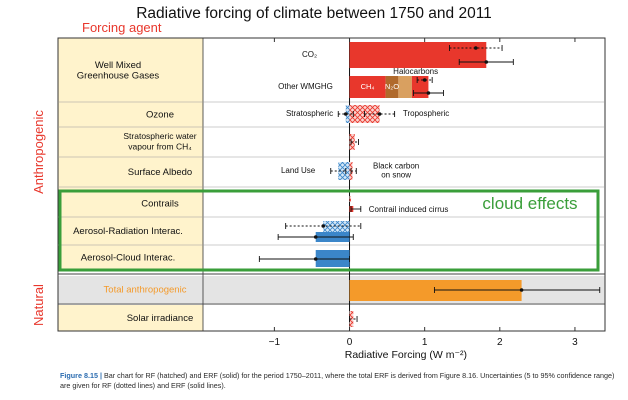 This screenshot has width=628, height=400. What do you see at coordinates (426, 113) in the screenshot?
I see `ozone-trop-label: Tropospheric` at bounding box center [426, 113].